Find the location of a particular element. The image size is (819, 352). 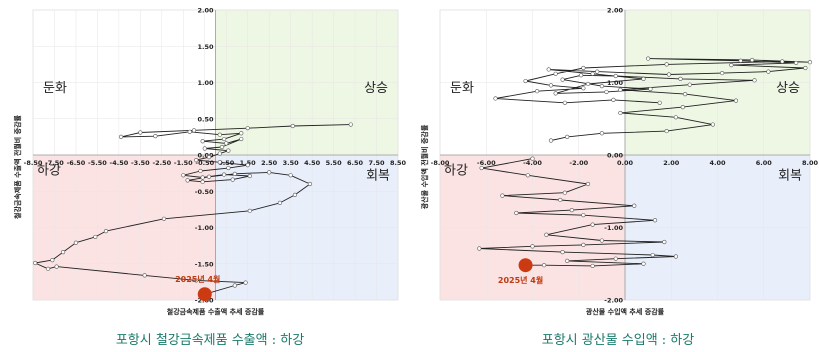

y-tick-label: 2.00 is located at coordinates (615, 11).